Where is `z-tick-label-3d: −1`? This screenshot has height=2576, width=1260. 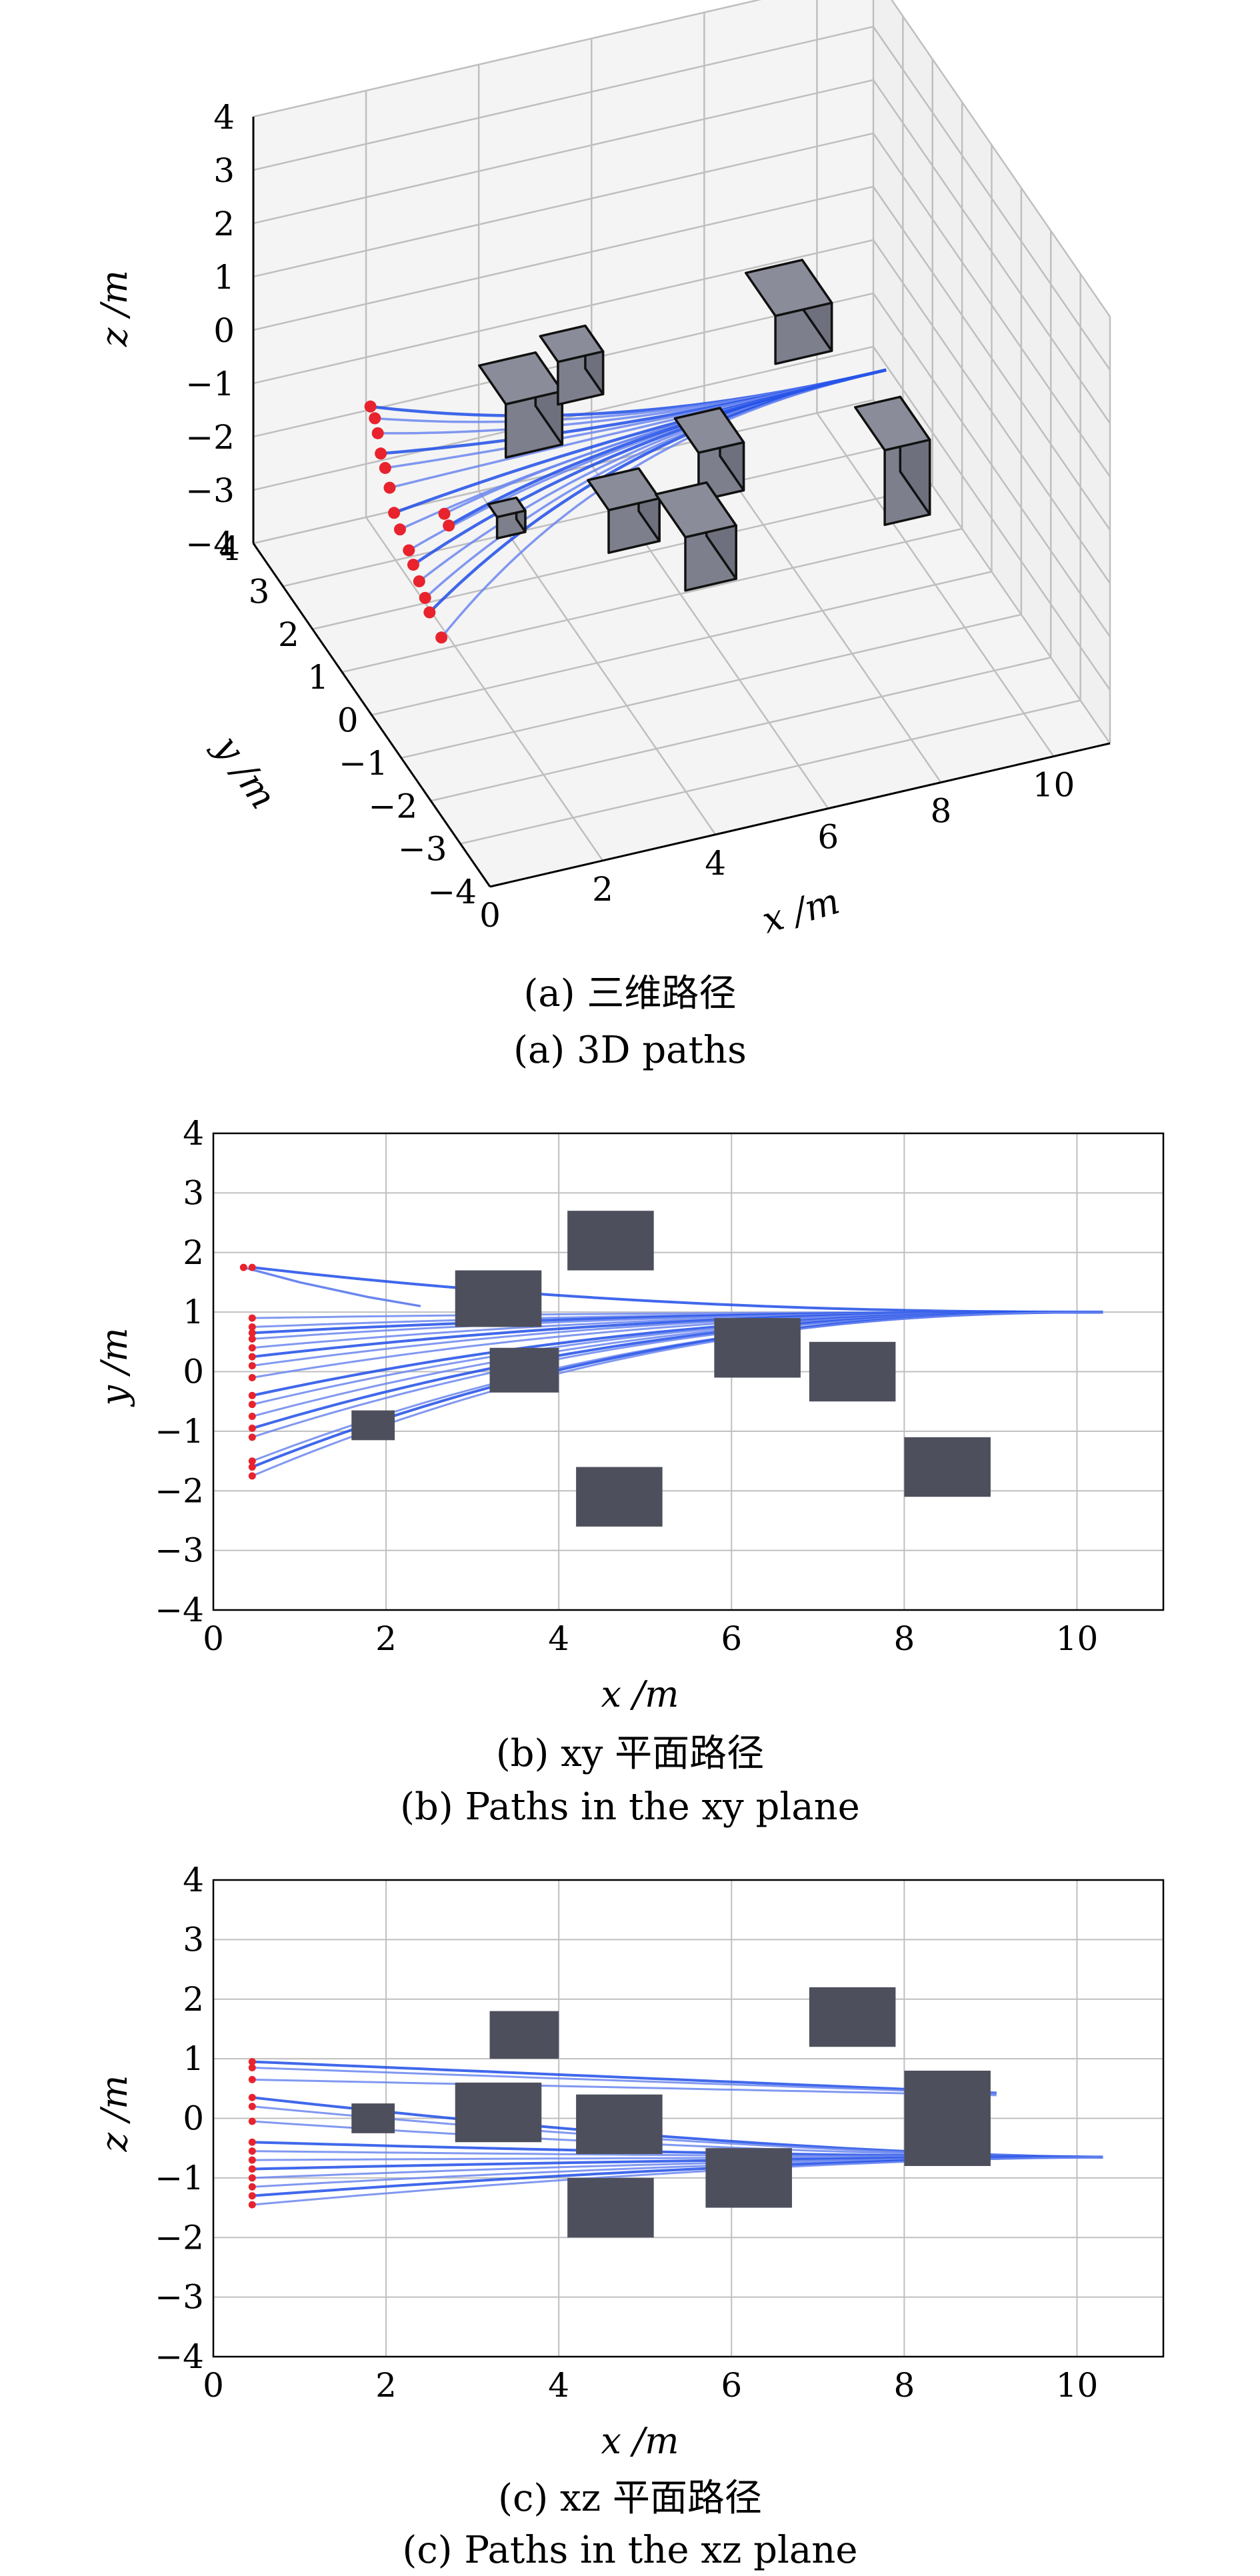
z-tick-label-3d: −1 is located at coordinates (210, 384).